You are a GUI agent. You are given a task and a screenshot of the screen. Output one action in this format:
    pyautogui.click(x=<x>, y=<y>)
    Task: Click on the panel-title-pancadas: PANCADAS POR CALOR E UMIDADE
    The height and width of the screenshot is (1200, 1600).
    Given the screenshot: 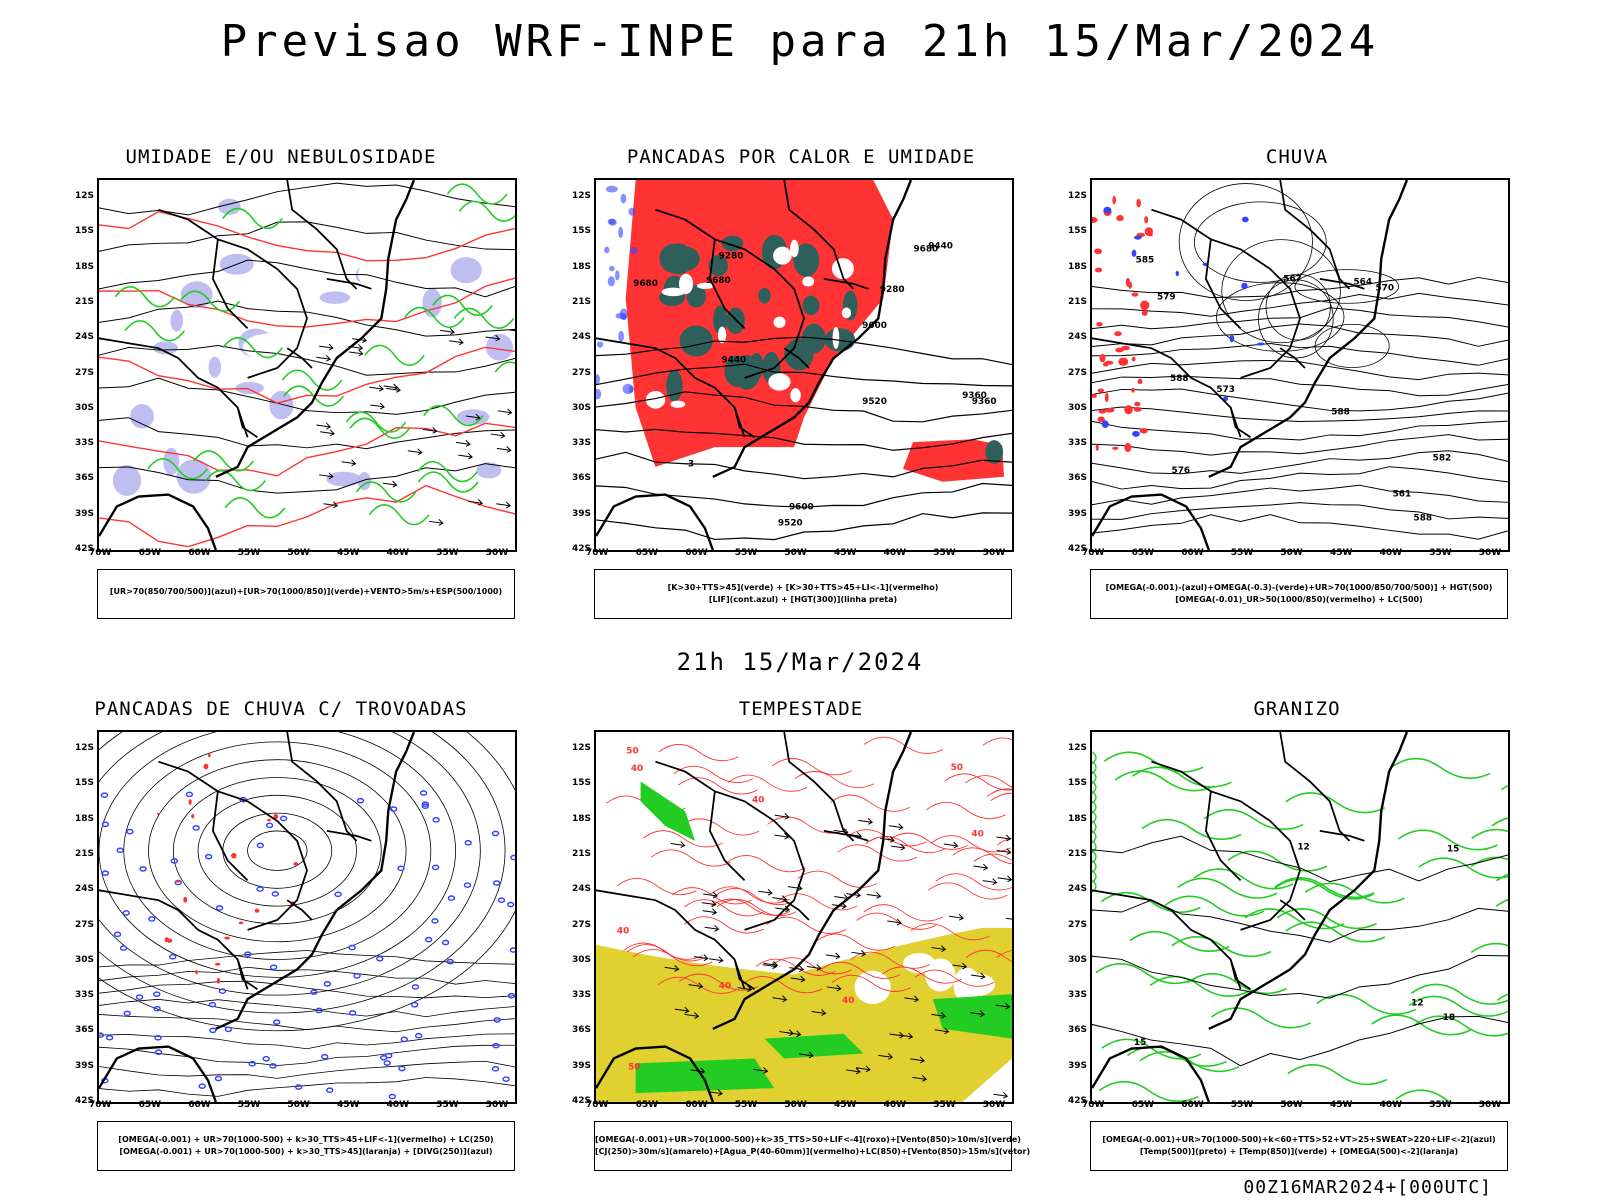 What is the action you would take?
    pyautogui.click(x=801, y=157)
    